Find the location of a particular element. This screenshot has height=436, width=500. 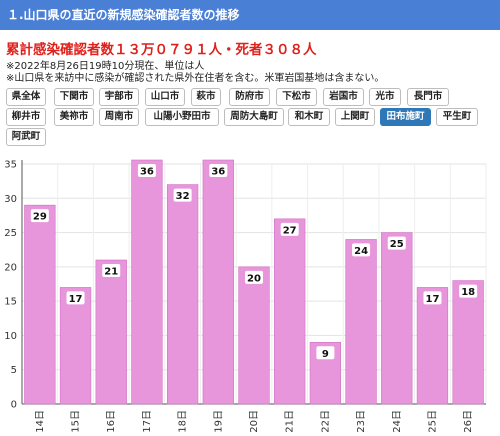

x-tick-label: 15日 is located at coordinates (76, 421).